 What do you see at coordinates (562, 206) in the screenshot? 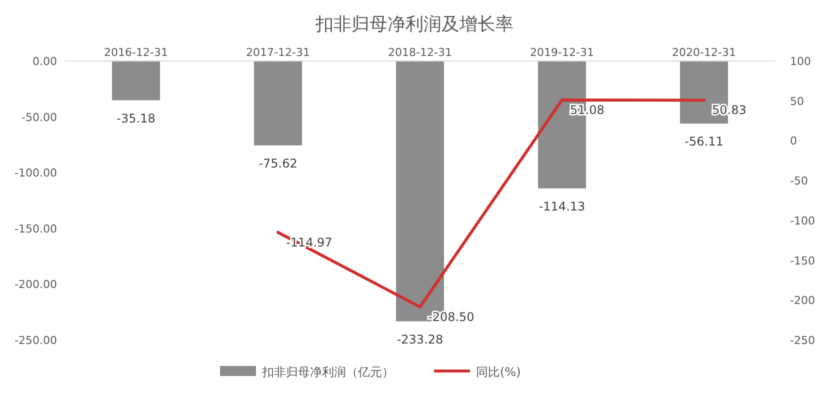
I see `data-label: -114.13` at bounding box center [562, 206].